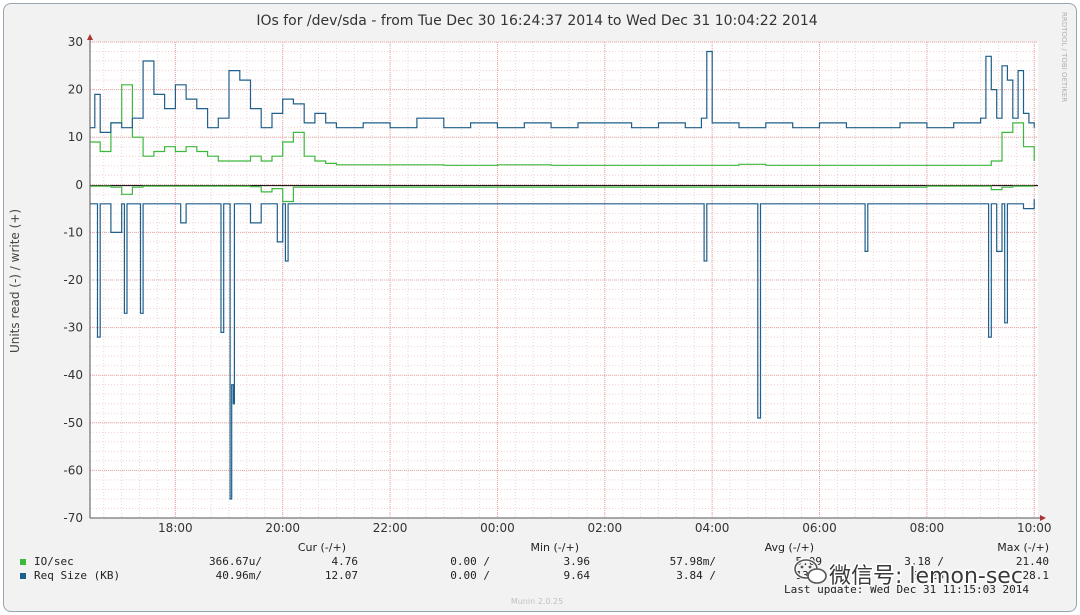 The height and width of the screenshot is (615, 1080). Describe the element at coordinates (1064, 57) in the screenshot. I see `rrdtool-side-label: RRDTOOL / TOBI OETIKER` at that location.